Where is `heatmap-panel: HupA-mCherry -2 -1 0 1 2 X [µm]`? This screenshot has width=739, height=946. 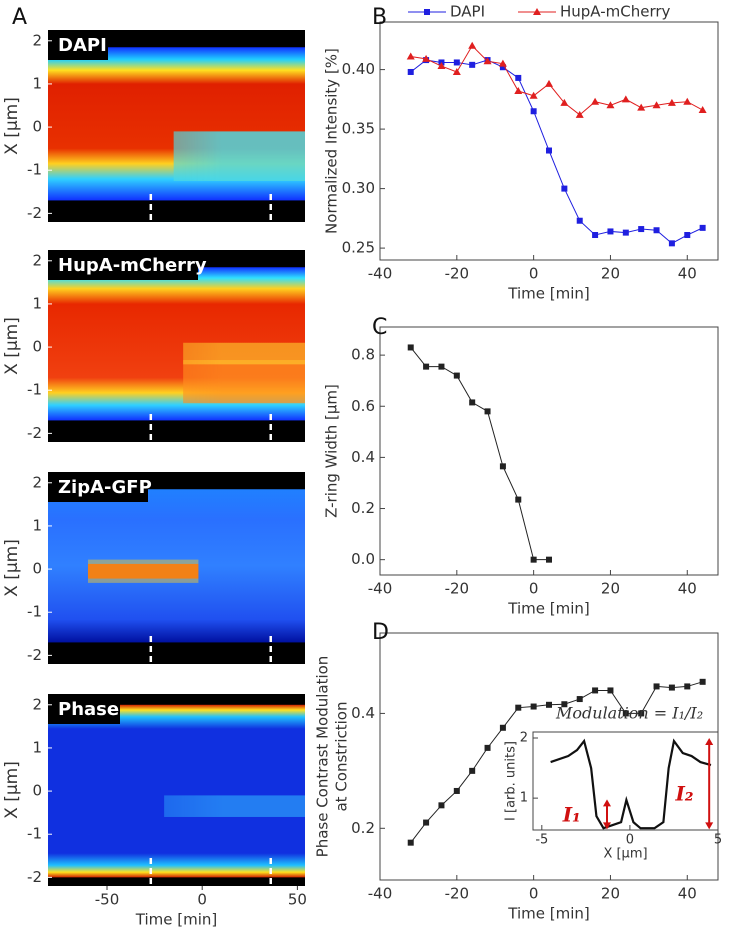 heatmap-panel: HupA-mCherry -2 -1 0 1 2 X [µm] is located at coordinates (153, 346).